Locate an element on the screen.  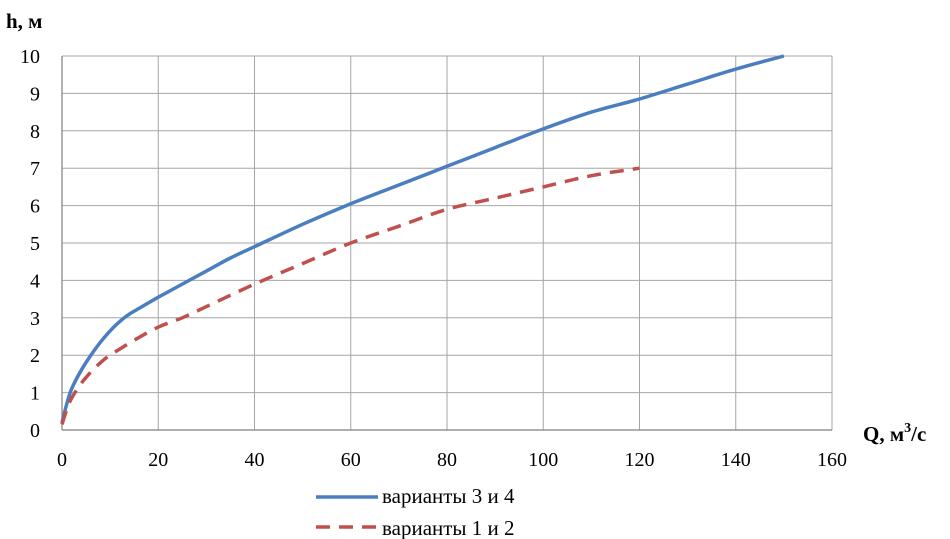
y-tick-label: 9 is located at coordinates (35, 94).